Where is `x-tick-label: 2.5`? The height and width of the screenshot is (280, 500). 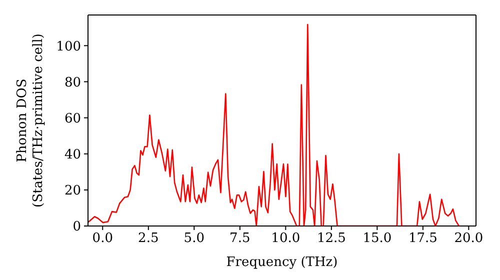
x-tick-label: 2.5 is located at coordinates (148, 238).